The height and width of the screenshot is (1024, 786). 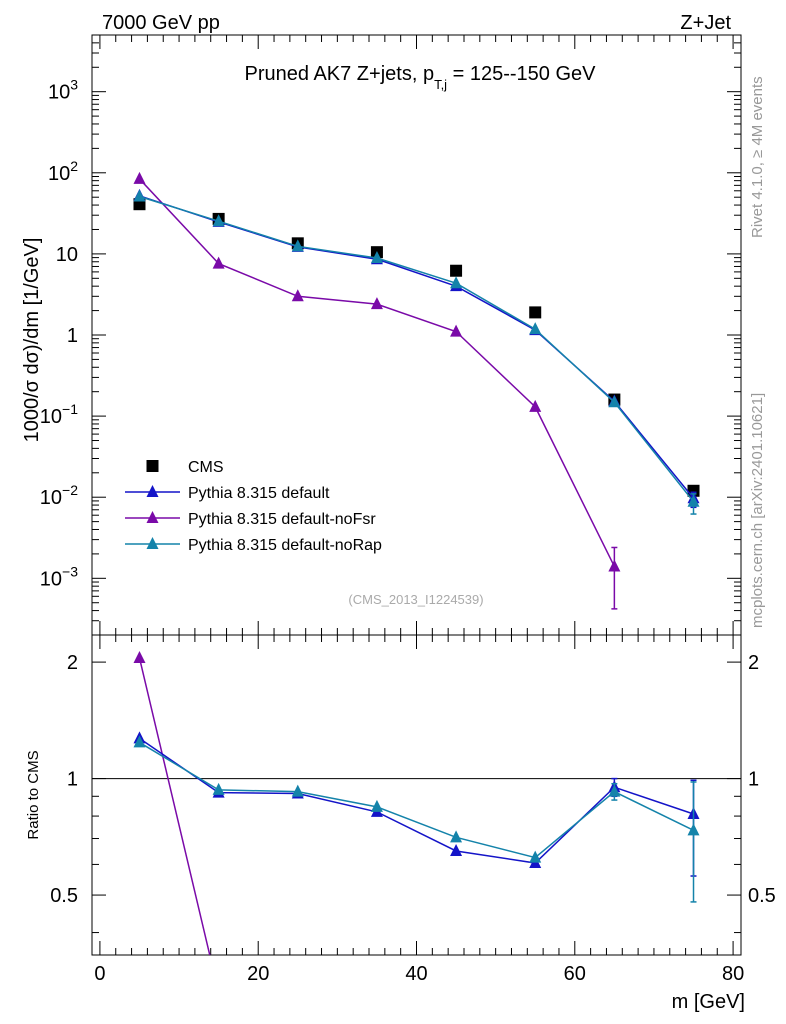 I want to click on title-main: Pruned AK7 Z+jets, p, so click(x=340, y=74).